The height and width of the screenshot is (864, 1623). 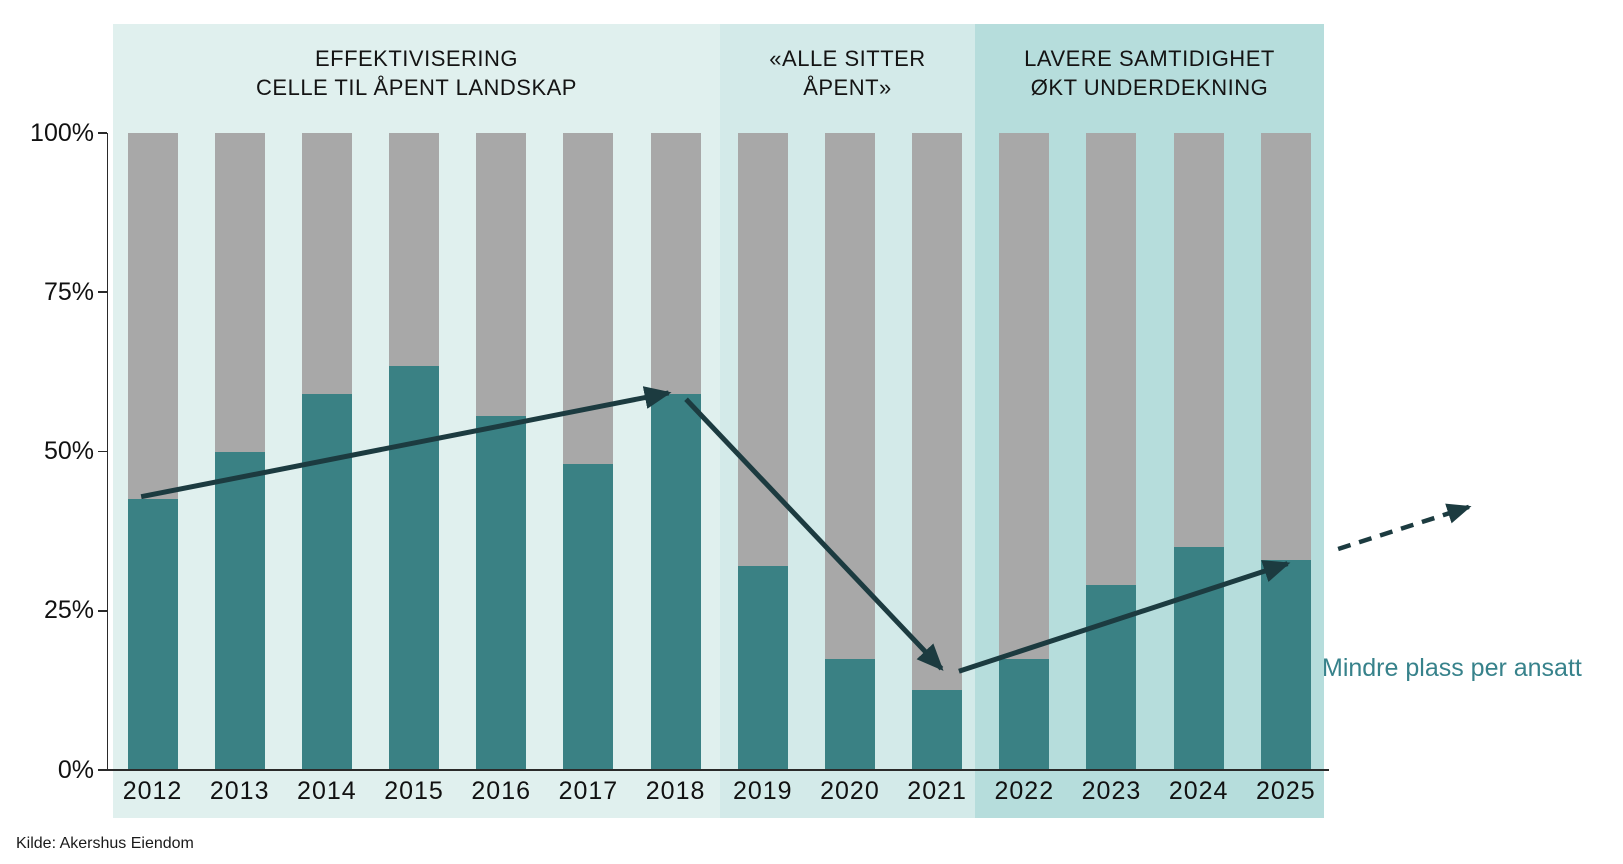 What do you see at coordinates (1149, 73) in the screenshot?
I see `phase-band-label: LAVERE SAMTIDIGHET ØKT UNDERDEKNING` at bounding box center [1149, 73].